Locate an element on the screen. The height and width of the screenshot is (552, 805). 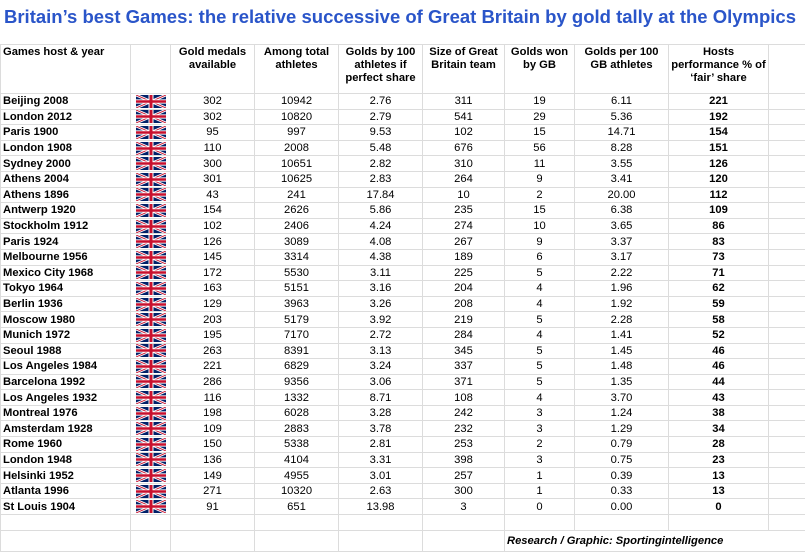
header-flag is located at coordinates (151, 69).